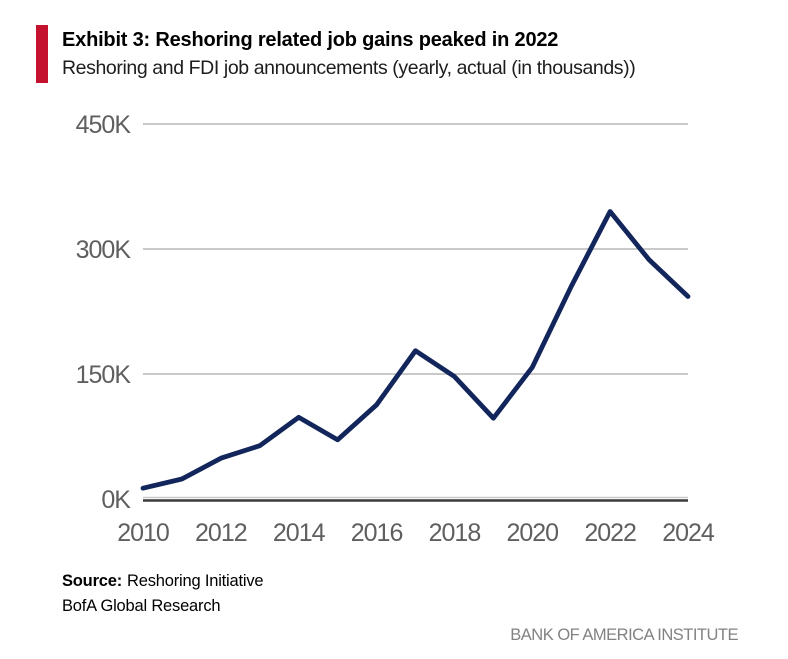 The height and width of the screenshot is (659, 788). I want to click on x-tick-label-2010: 2010, so click(143, 533).